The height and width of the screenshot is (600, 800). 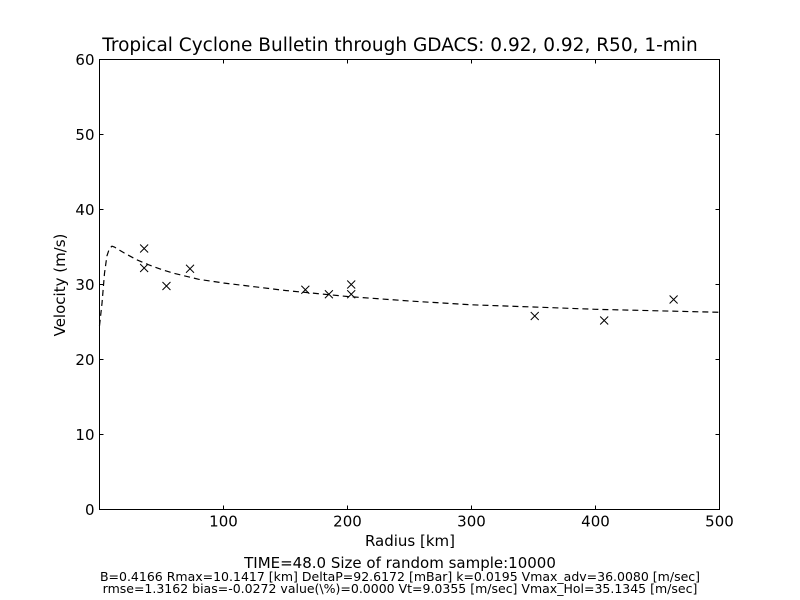 I want to click on y-tick-label: 60, so click(x=84, y=60).